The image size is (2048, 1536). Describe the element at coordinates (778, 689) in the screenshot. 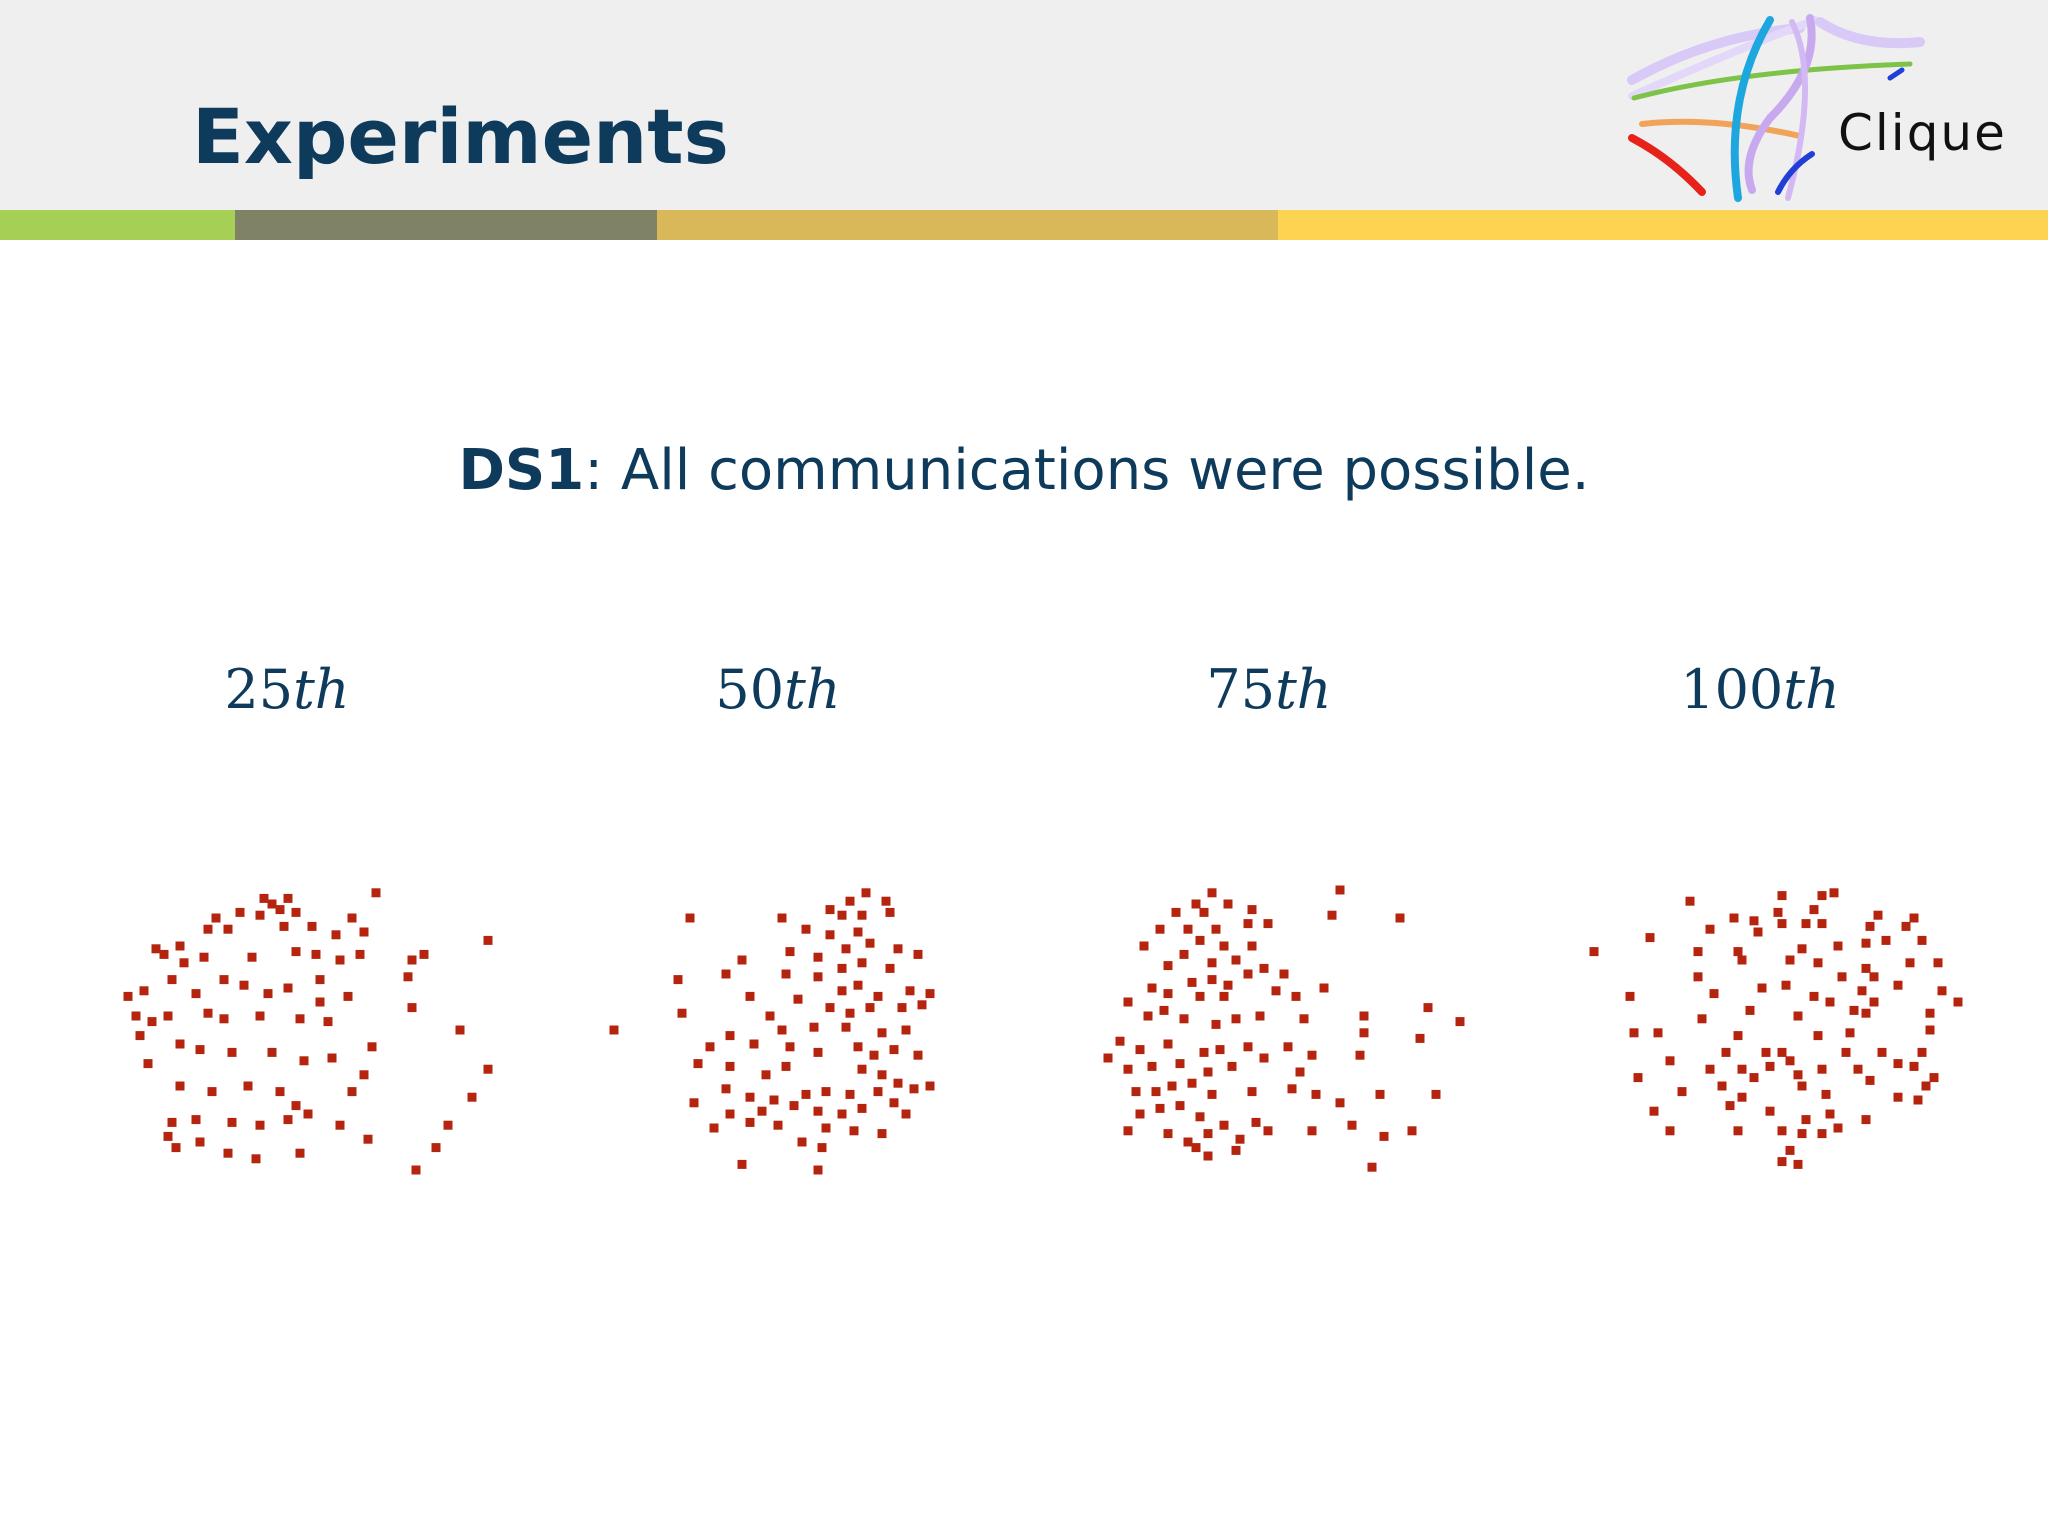

I see `plot-label-50th: 50th` at that location.